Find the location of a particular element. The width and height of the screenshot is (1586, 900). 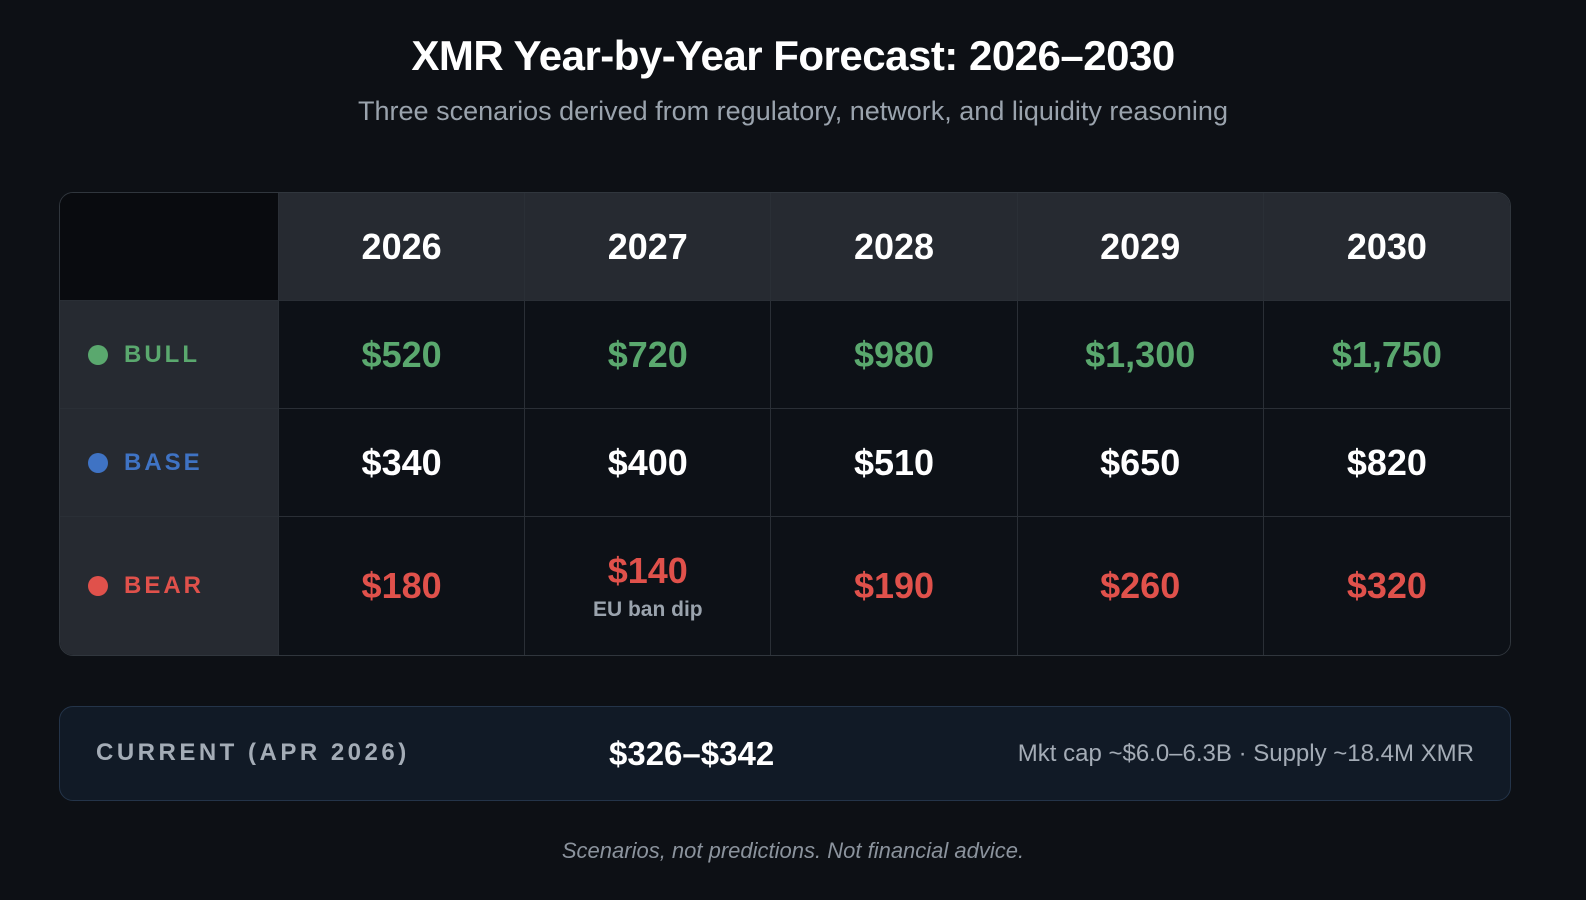

row-label: BASE is located at coordinates (169, 463).